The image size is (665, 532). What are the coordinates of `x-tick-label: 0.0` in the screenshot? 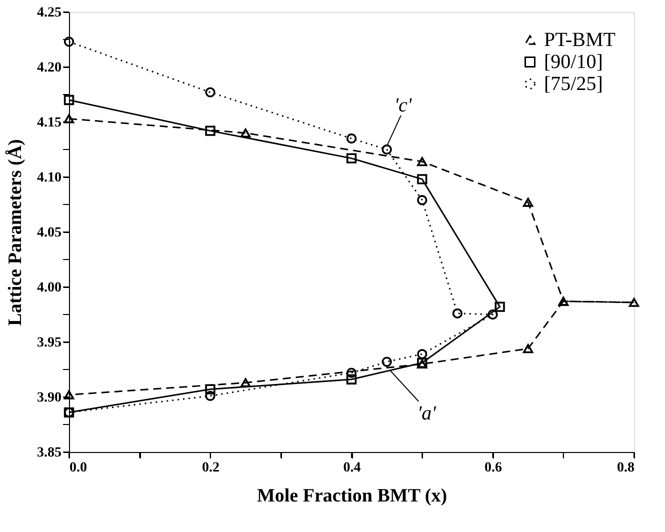 It's located at (78, 468).